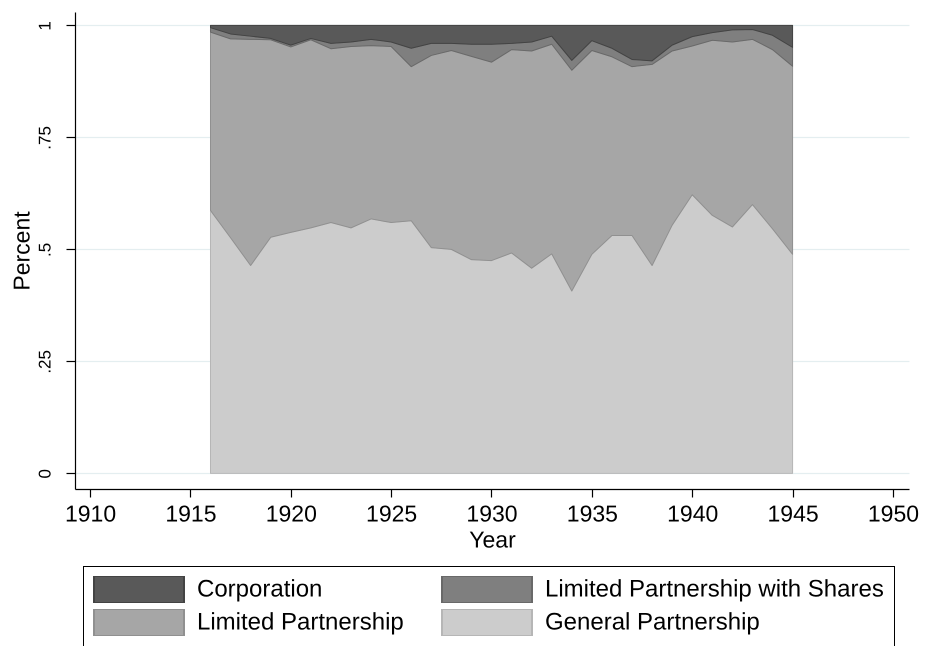  What do you see at coordinates (894, 513) in the screenshot?
I see `x-tick-label: 1950` at bounding box center [894, 513].